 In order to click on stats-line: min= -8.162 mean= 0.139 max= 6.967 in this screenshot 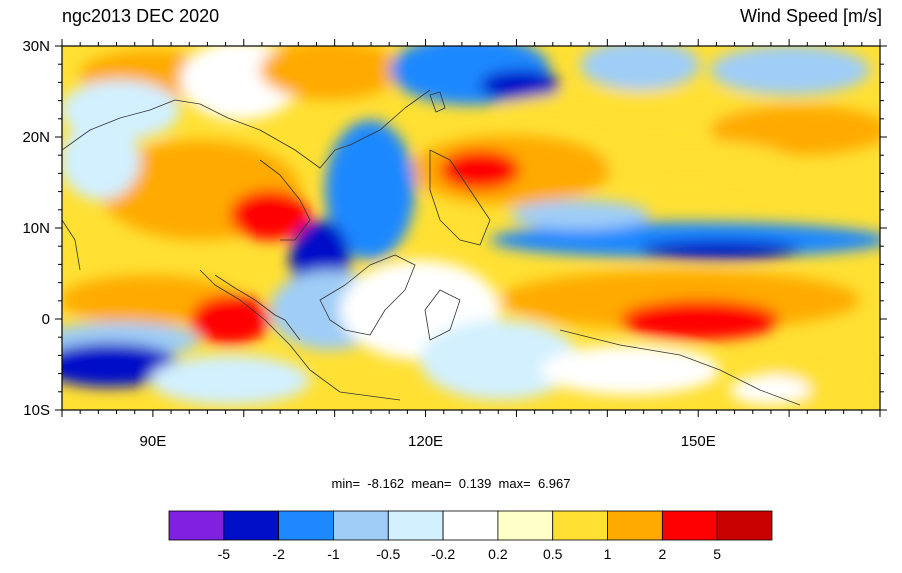, I will do `click(451, 483)`.